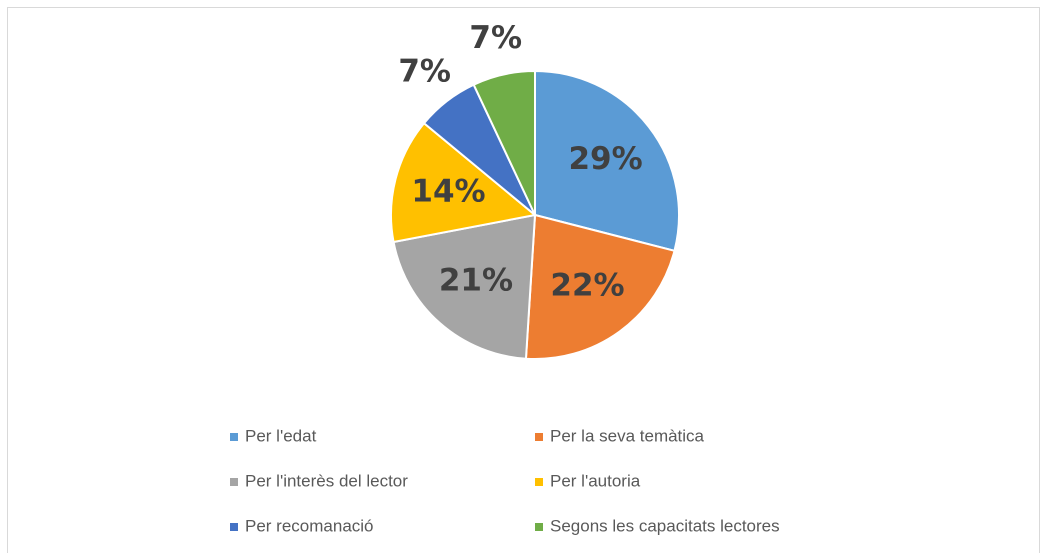  What do you see at coordinates (595, 480) in the screenshot?
I see `legend-label: Per l'autoria` at bounding box center [595, 480].